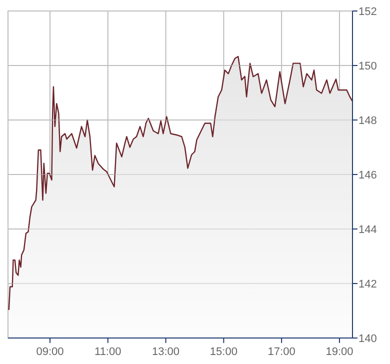 This screenshot has width=390, height=364. Describe the element at coordinates (50, 352) in the screenshot. I see `x-tick-label: 09:00` at that location.